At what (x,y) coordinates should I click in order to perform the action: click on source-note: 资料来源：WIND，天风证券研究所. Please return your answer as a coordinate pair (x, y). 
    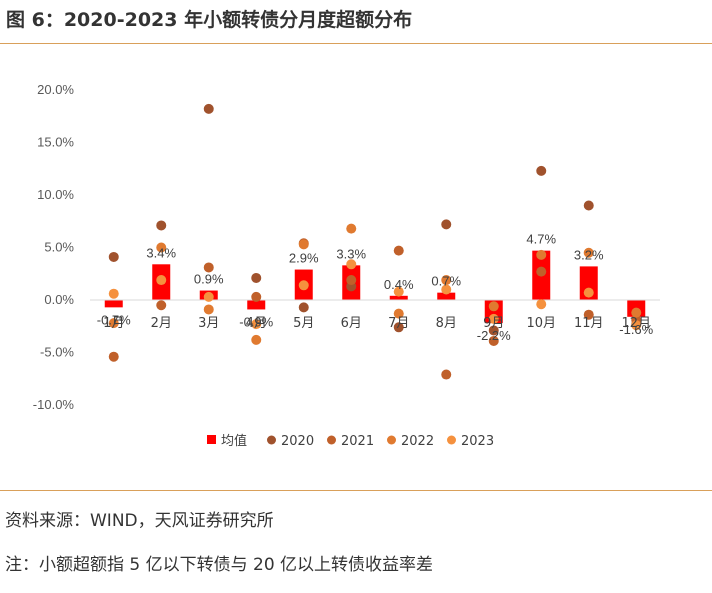
    Looking at the image, I should click on (139, 521).